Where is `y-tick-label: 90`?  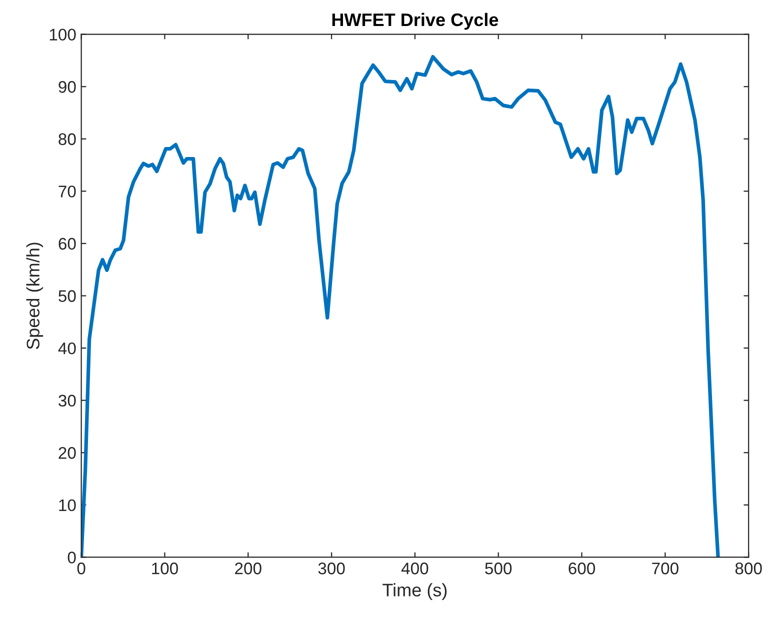 y-tick-label: 90 is located at coordinates (67, 87).